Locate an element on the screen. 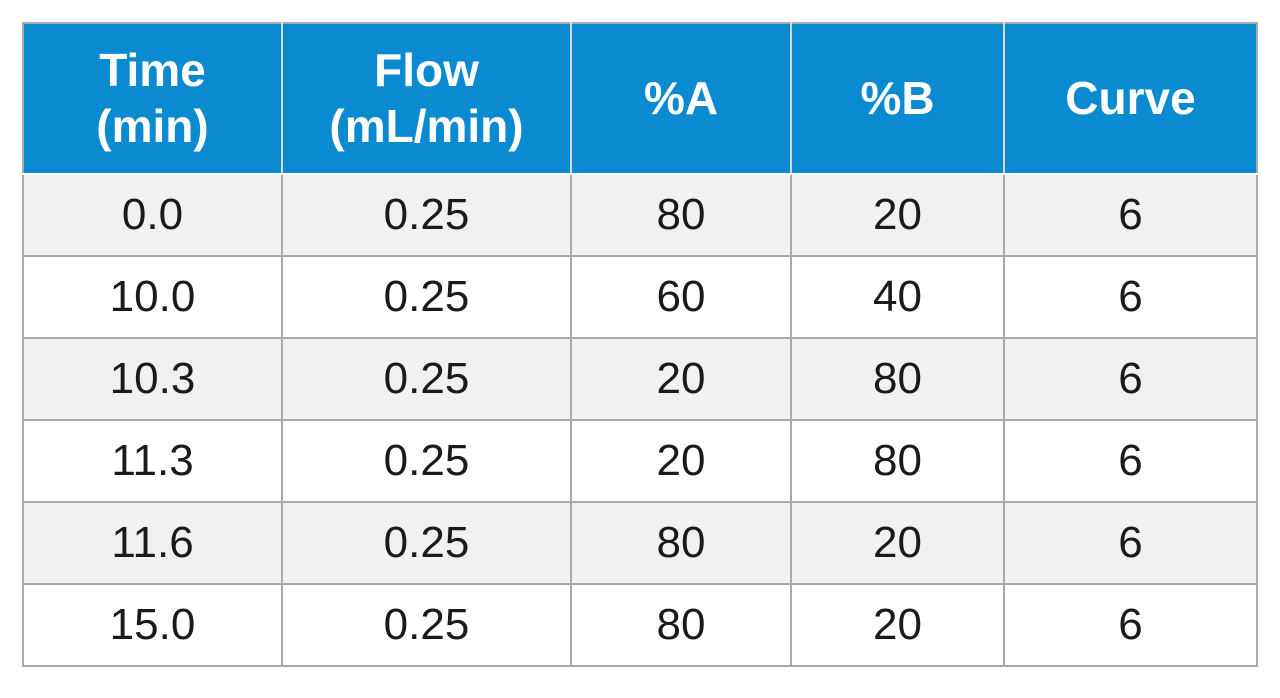 This screenshot has width=1280, height=698. table-row: 0.0 0.25 80 20 6 is located at coordinates (640, 215).